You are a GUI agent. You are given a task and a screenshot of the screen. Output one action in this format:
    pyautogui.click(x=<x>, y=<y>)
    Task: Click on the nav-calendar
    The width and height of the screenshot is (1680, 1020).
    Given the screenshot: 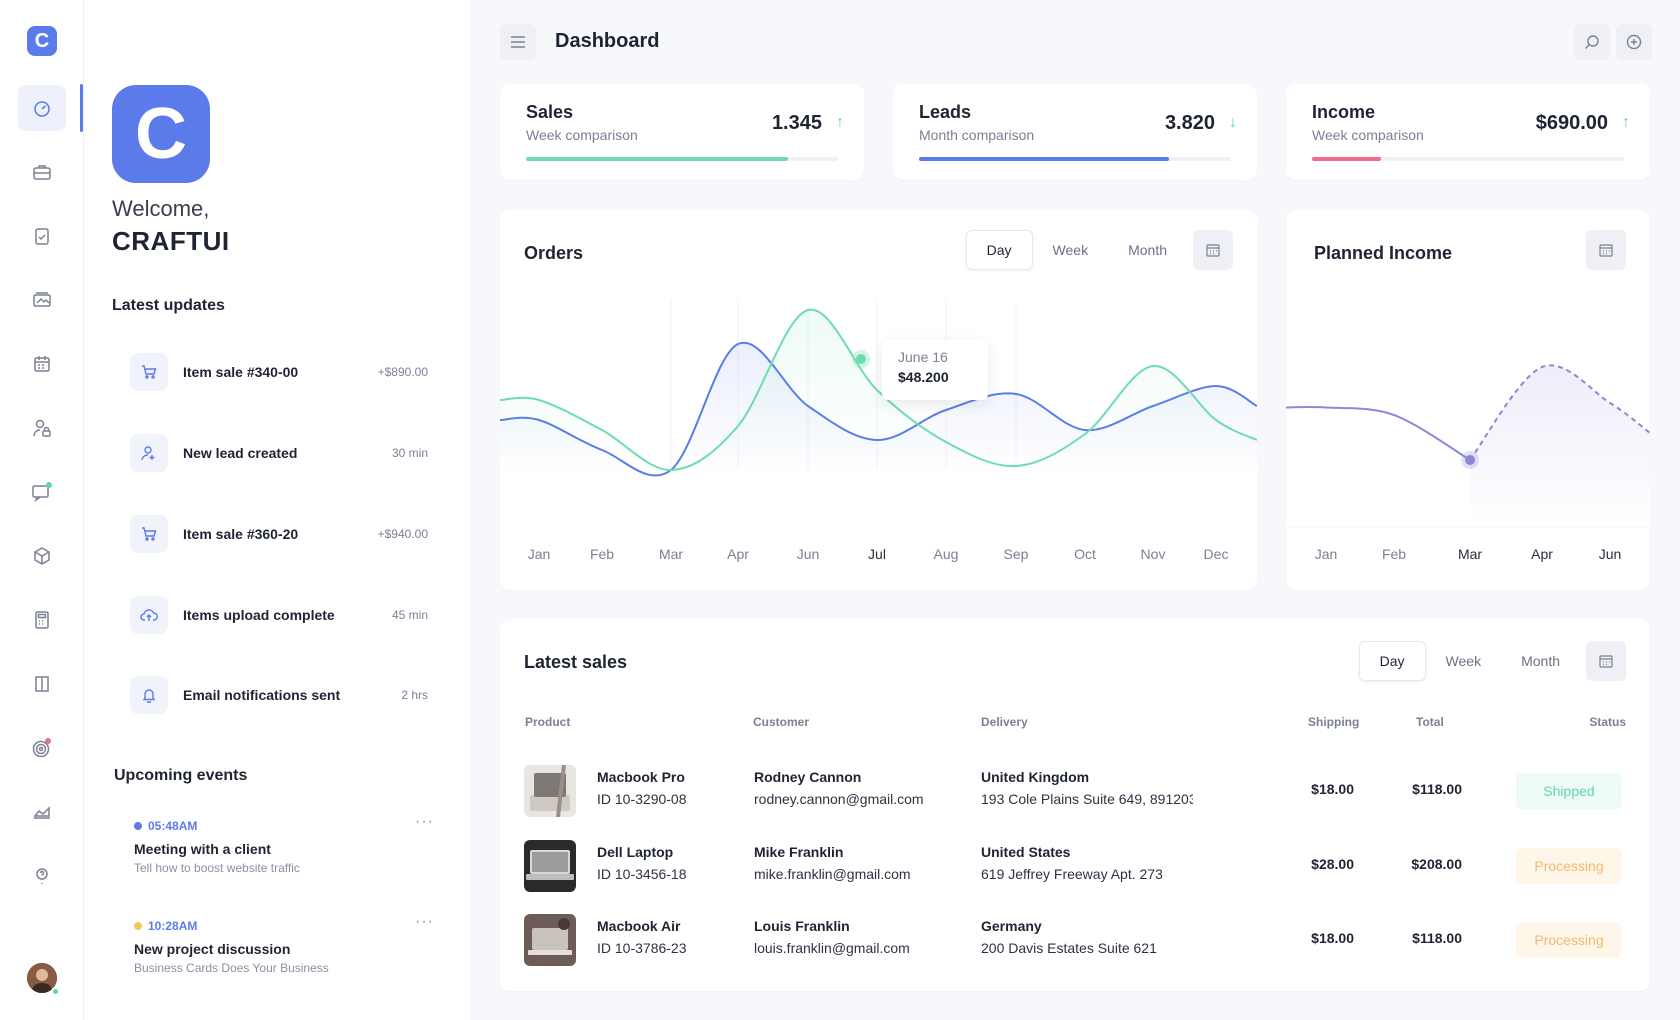 What is the action you would take?
    pyautogui.click(x=42, y=364)
    